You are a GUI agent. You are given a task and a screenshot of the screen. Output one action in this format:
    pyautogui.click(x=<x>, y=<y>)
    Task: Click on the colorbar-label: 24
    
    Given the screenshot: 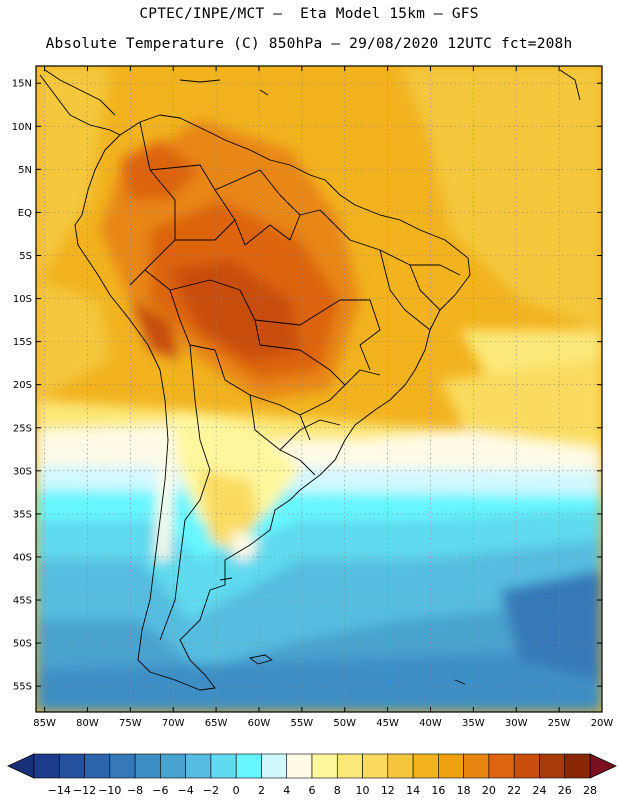 What is the action you would take?
    pyautogui.click(x=539, y=790)
    